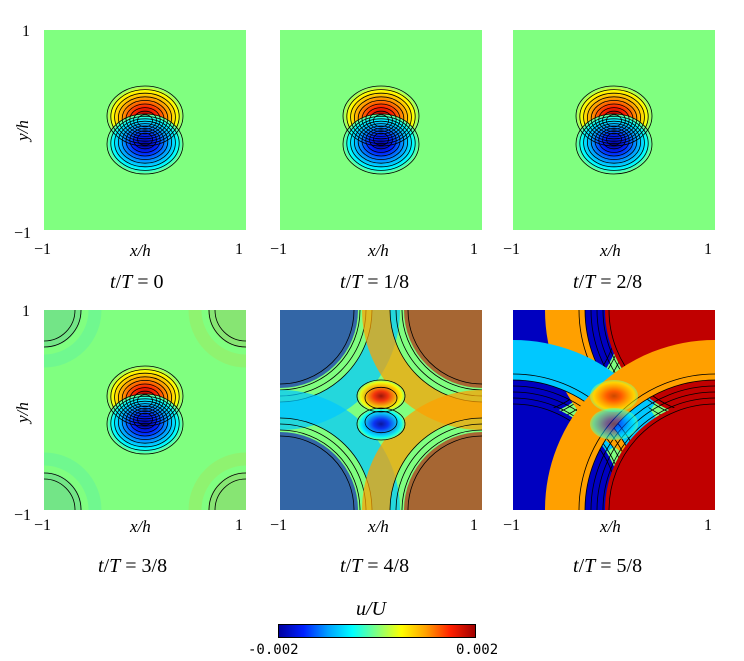  What do you see at coordinates (610, 526) in the screenshot?
I see `x-axis-label-6: x/h` at bounding box center [610, 526].